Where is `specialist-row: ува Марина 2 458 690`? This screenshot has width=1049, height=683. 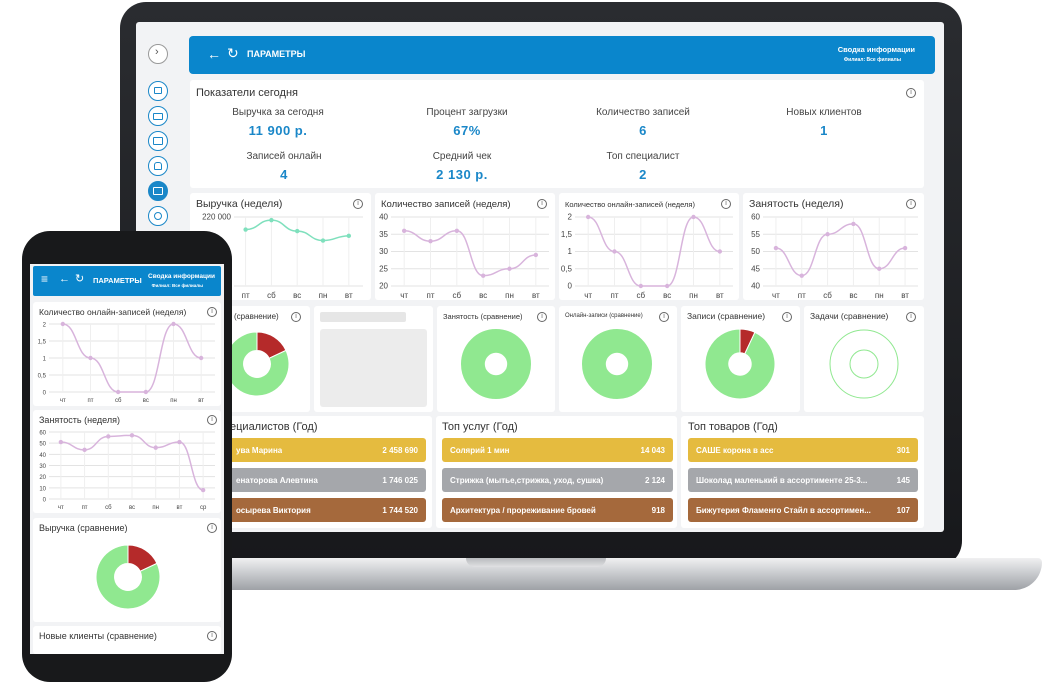 specialist-row: ува Марина 2 458 690 is located at coordinates (311, 450).